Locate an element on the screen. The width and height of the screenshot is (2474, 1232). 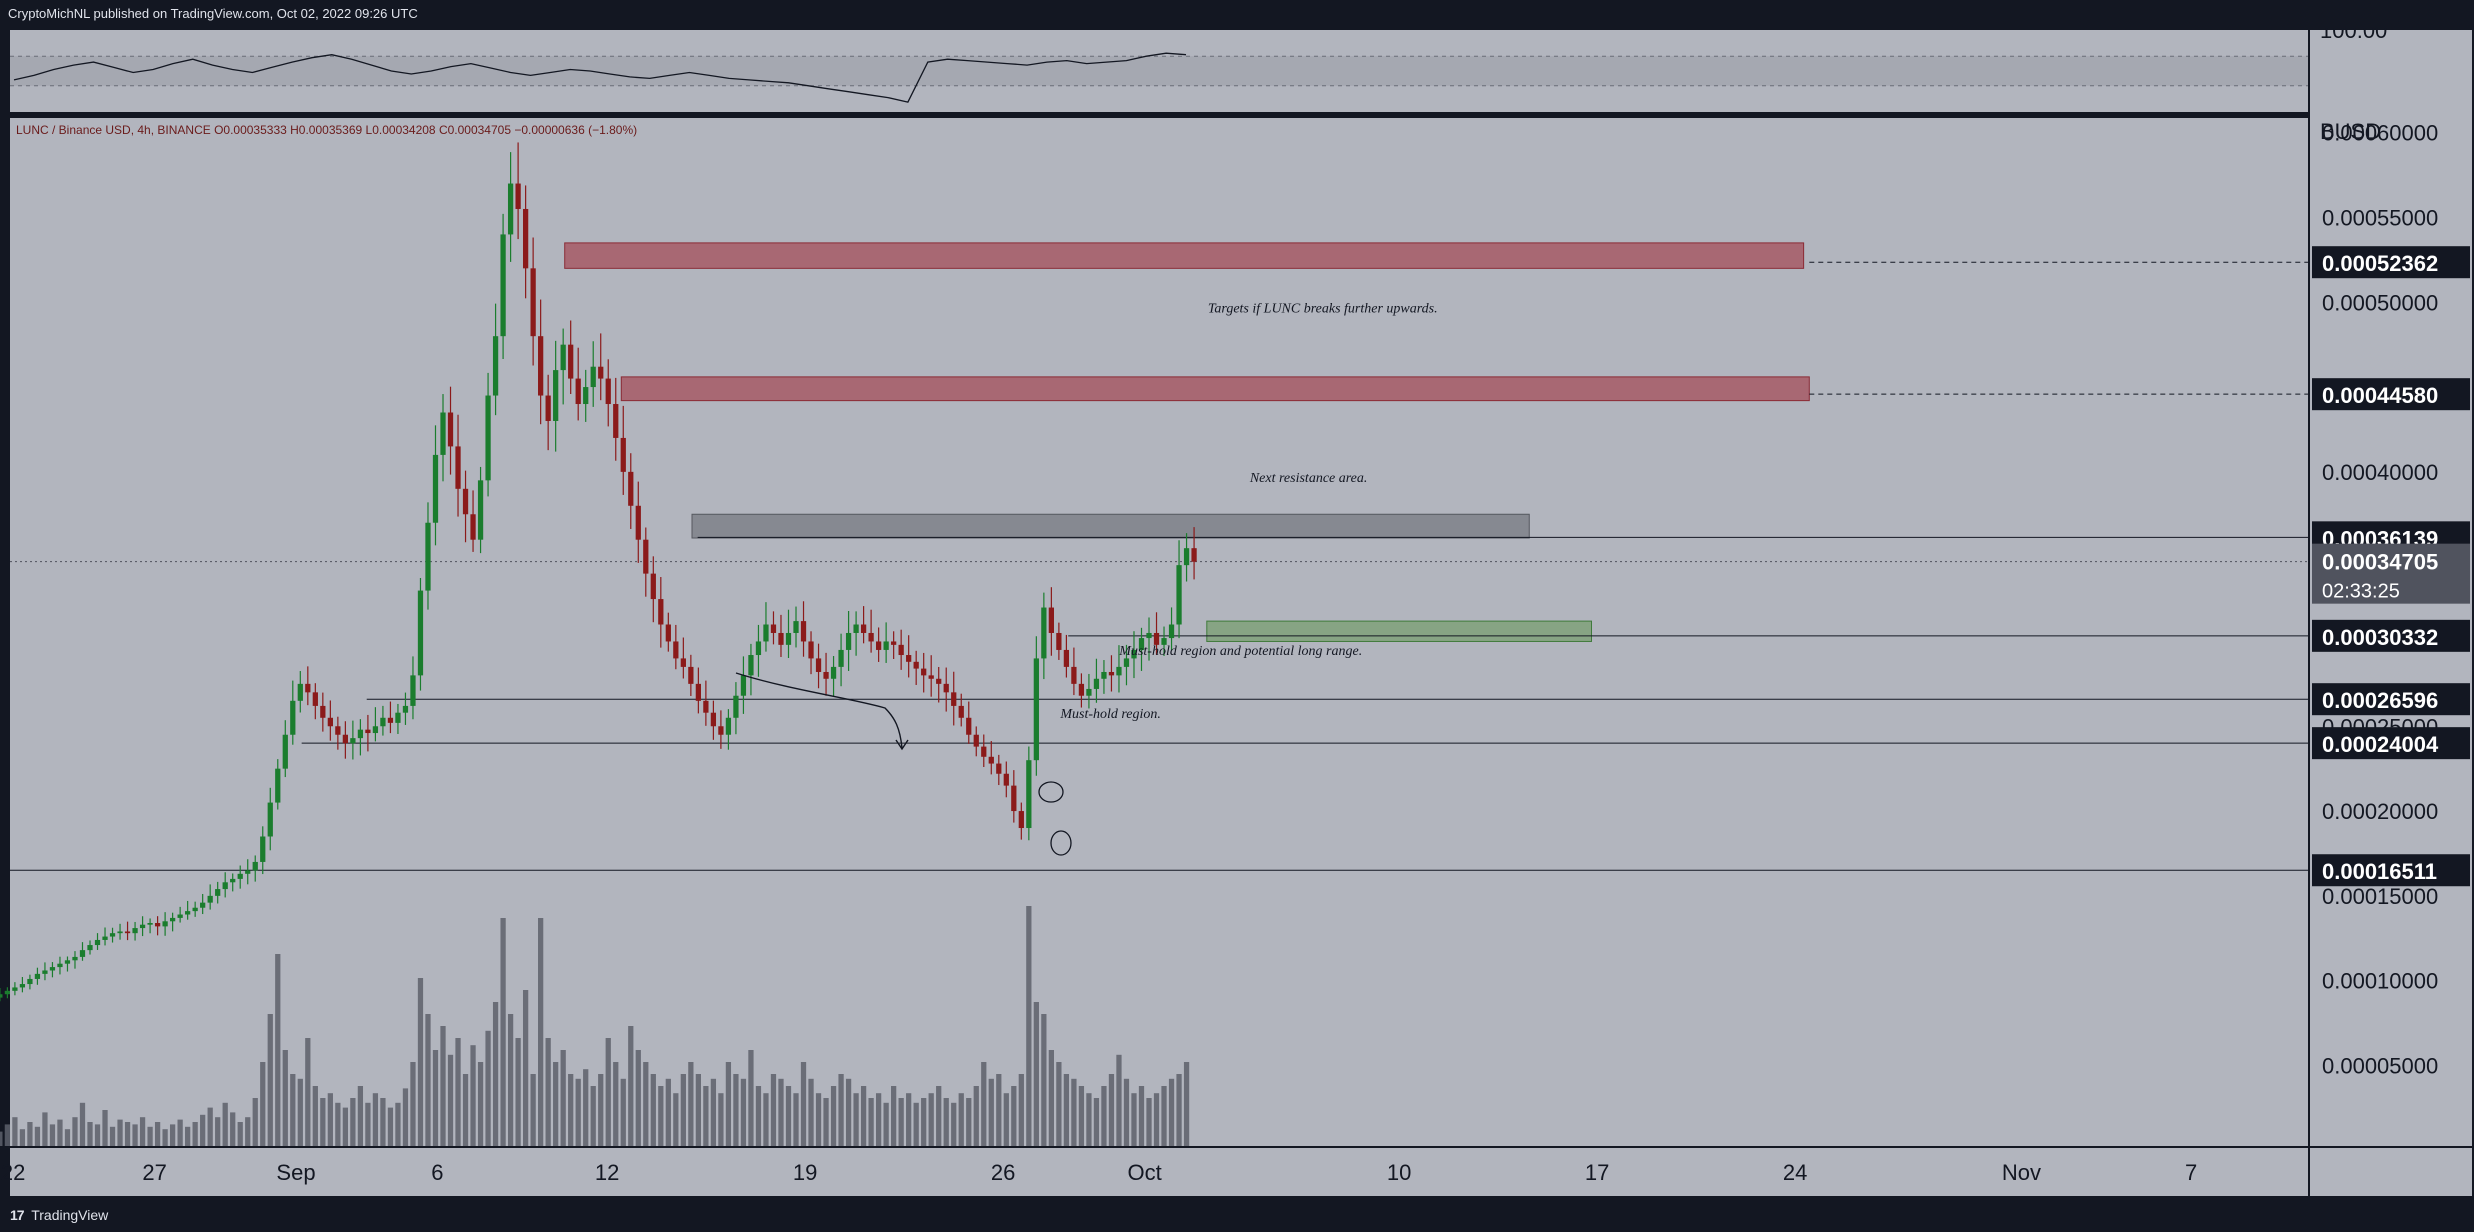
time-tick-label: 27 is located at coordinates (154, 1172).